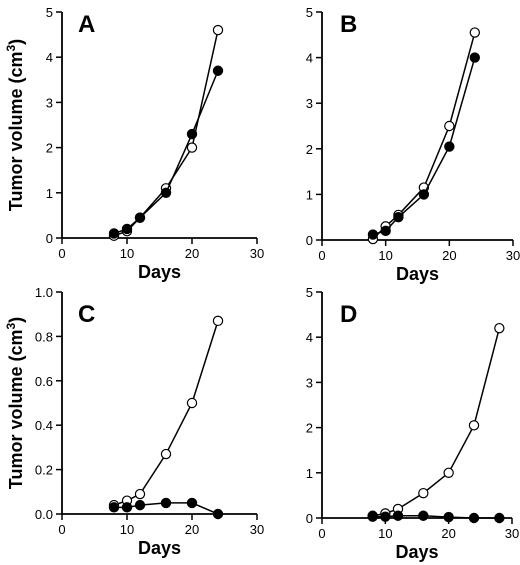 This screenshot has height=565, width=520. What do you see at coordinates (44, 425) in the screenshot?
I see `y-tick-label: 0.4` at bounding box center [44, 425].